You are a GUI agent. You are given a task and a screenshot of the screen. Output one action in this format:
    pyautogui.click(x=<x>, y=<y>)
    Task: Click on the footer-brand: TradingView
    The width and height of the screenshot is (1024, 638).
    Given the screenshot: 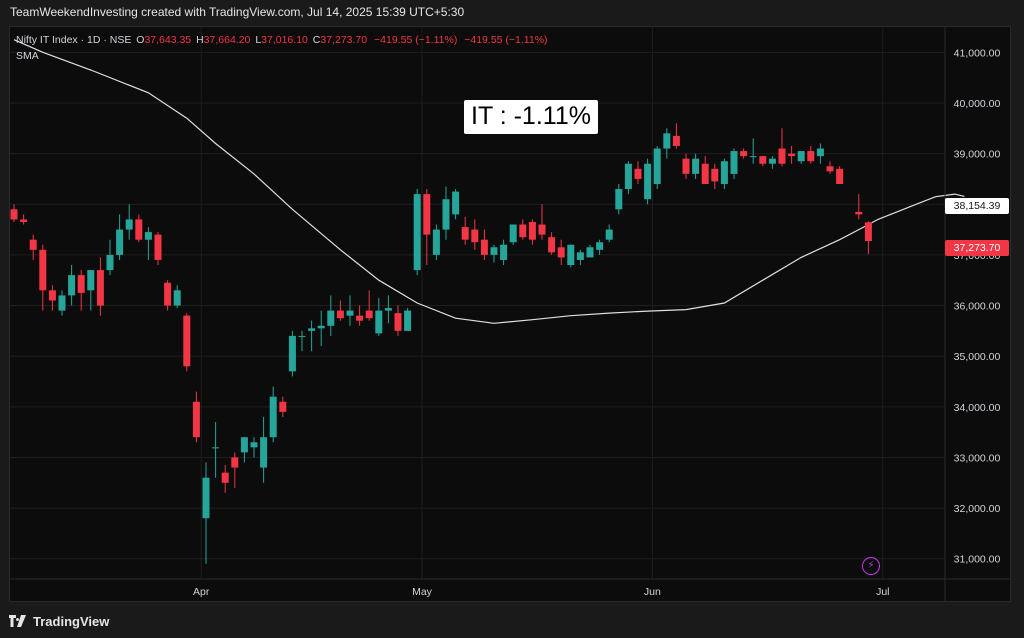 What is the action you would take?
    pyautogui.click(x=59, y=621)
    